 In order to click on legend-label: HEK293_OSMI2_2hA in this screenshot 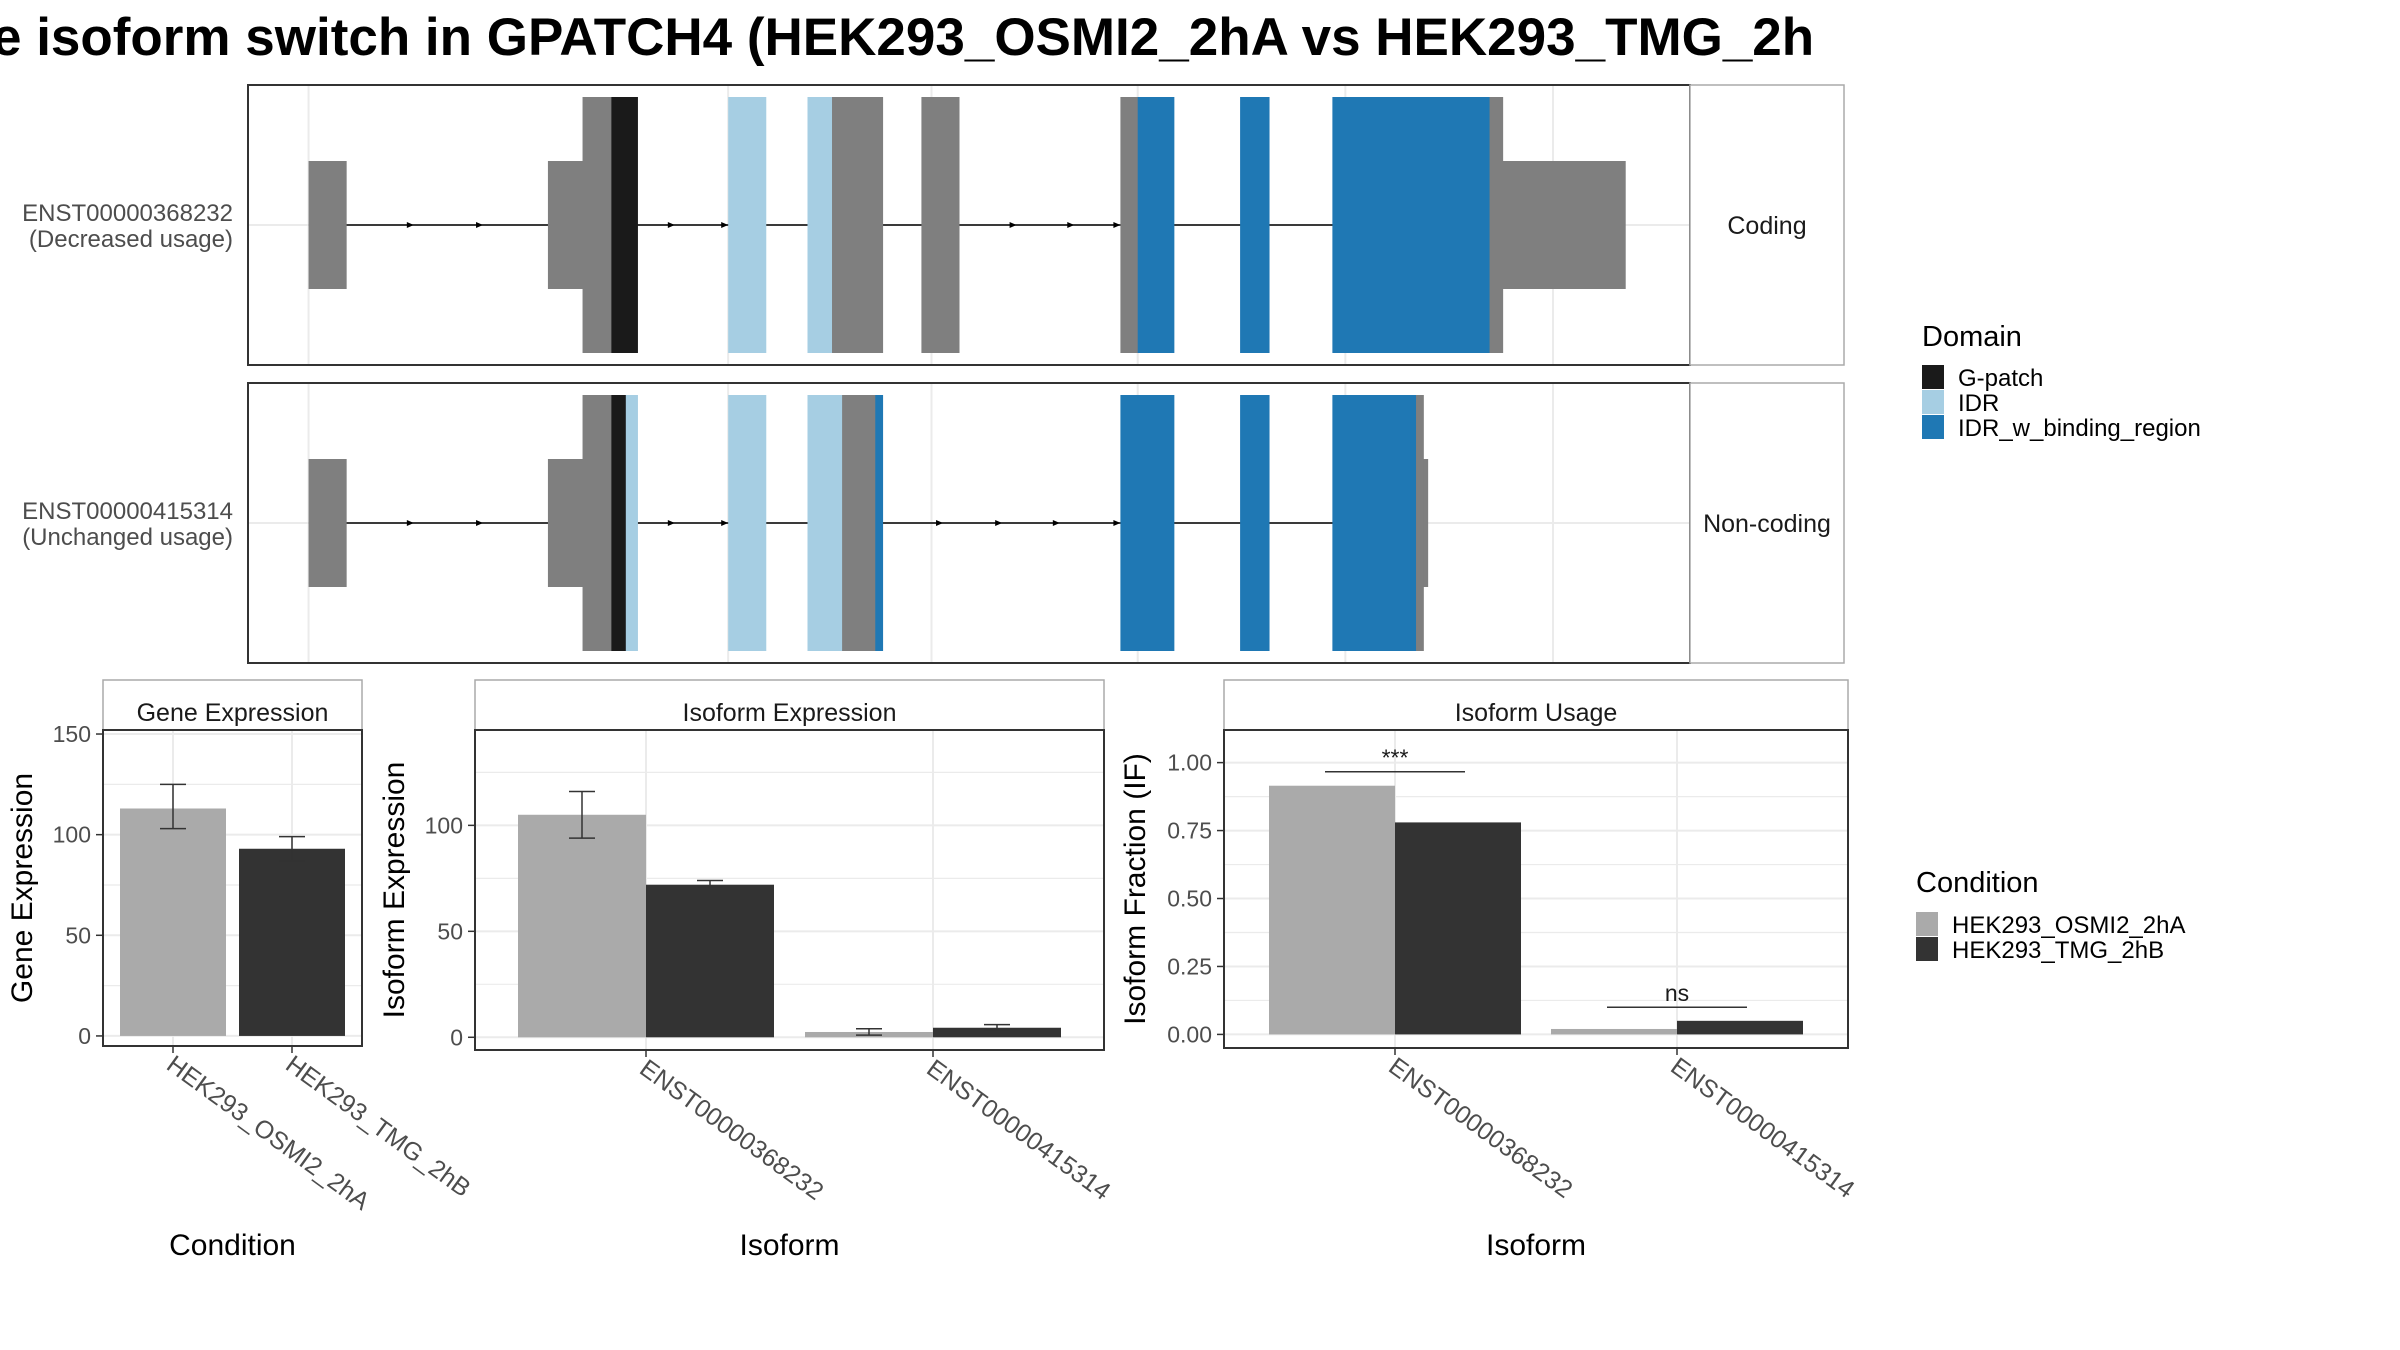, I will do `click(2068, 925)`.